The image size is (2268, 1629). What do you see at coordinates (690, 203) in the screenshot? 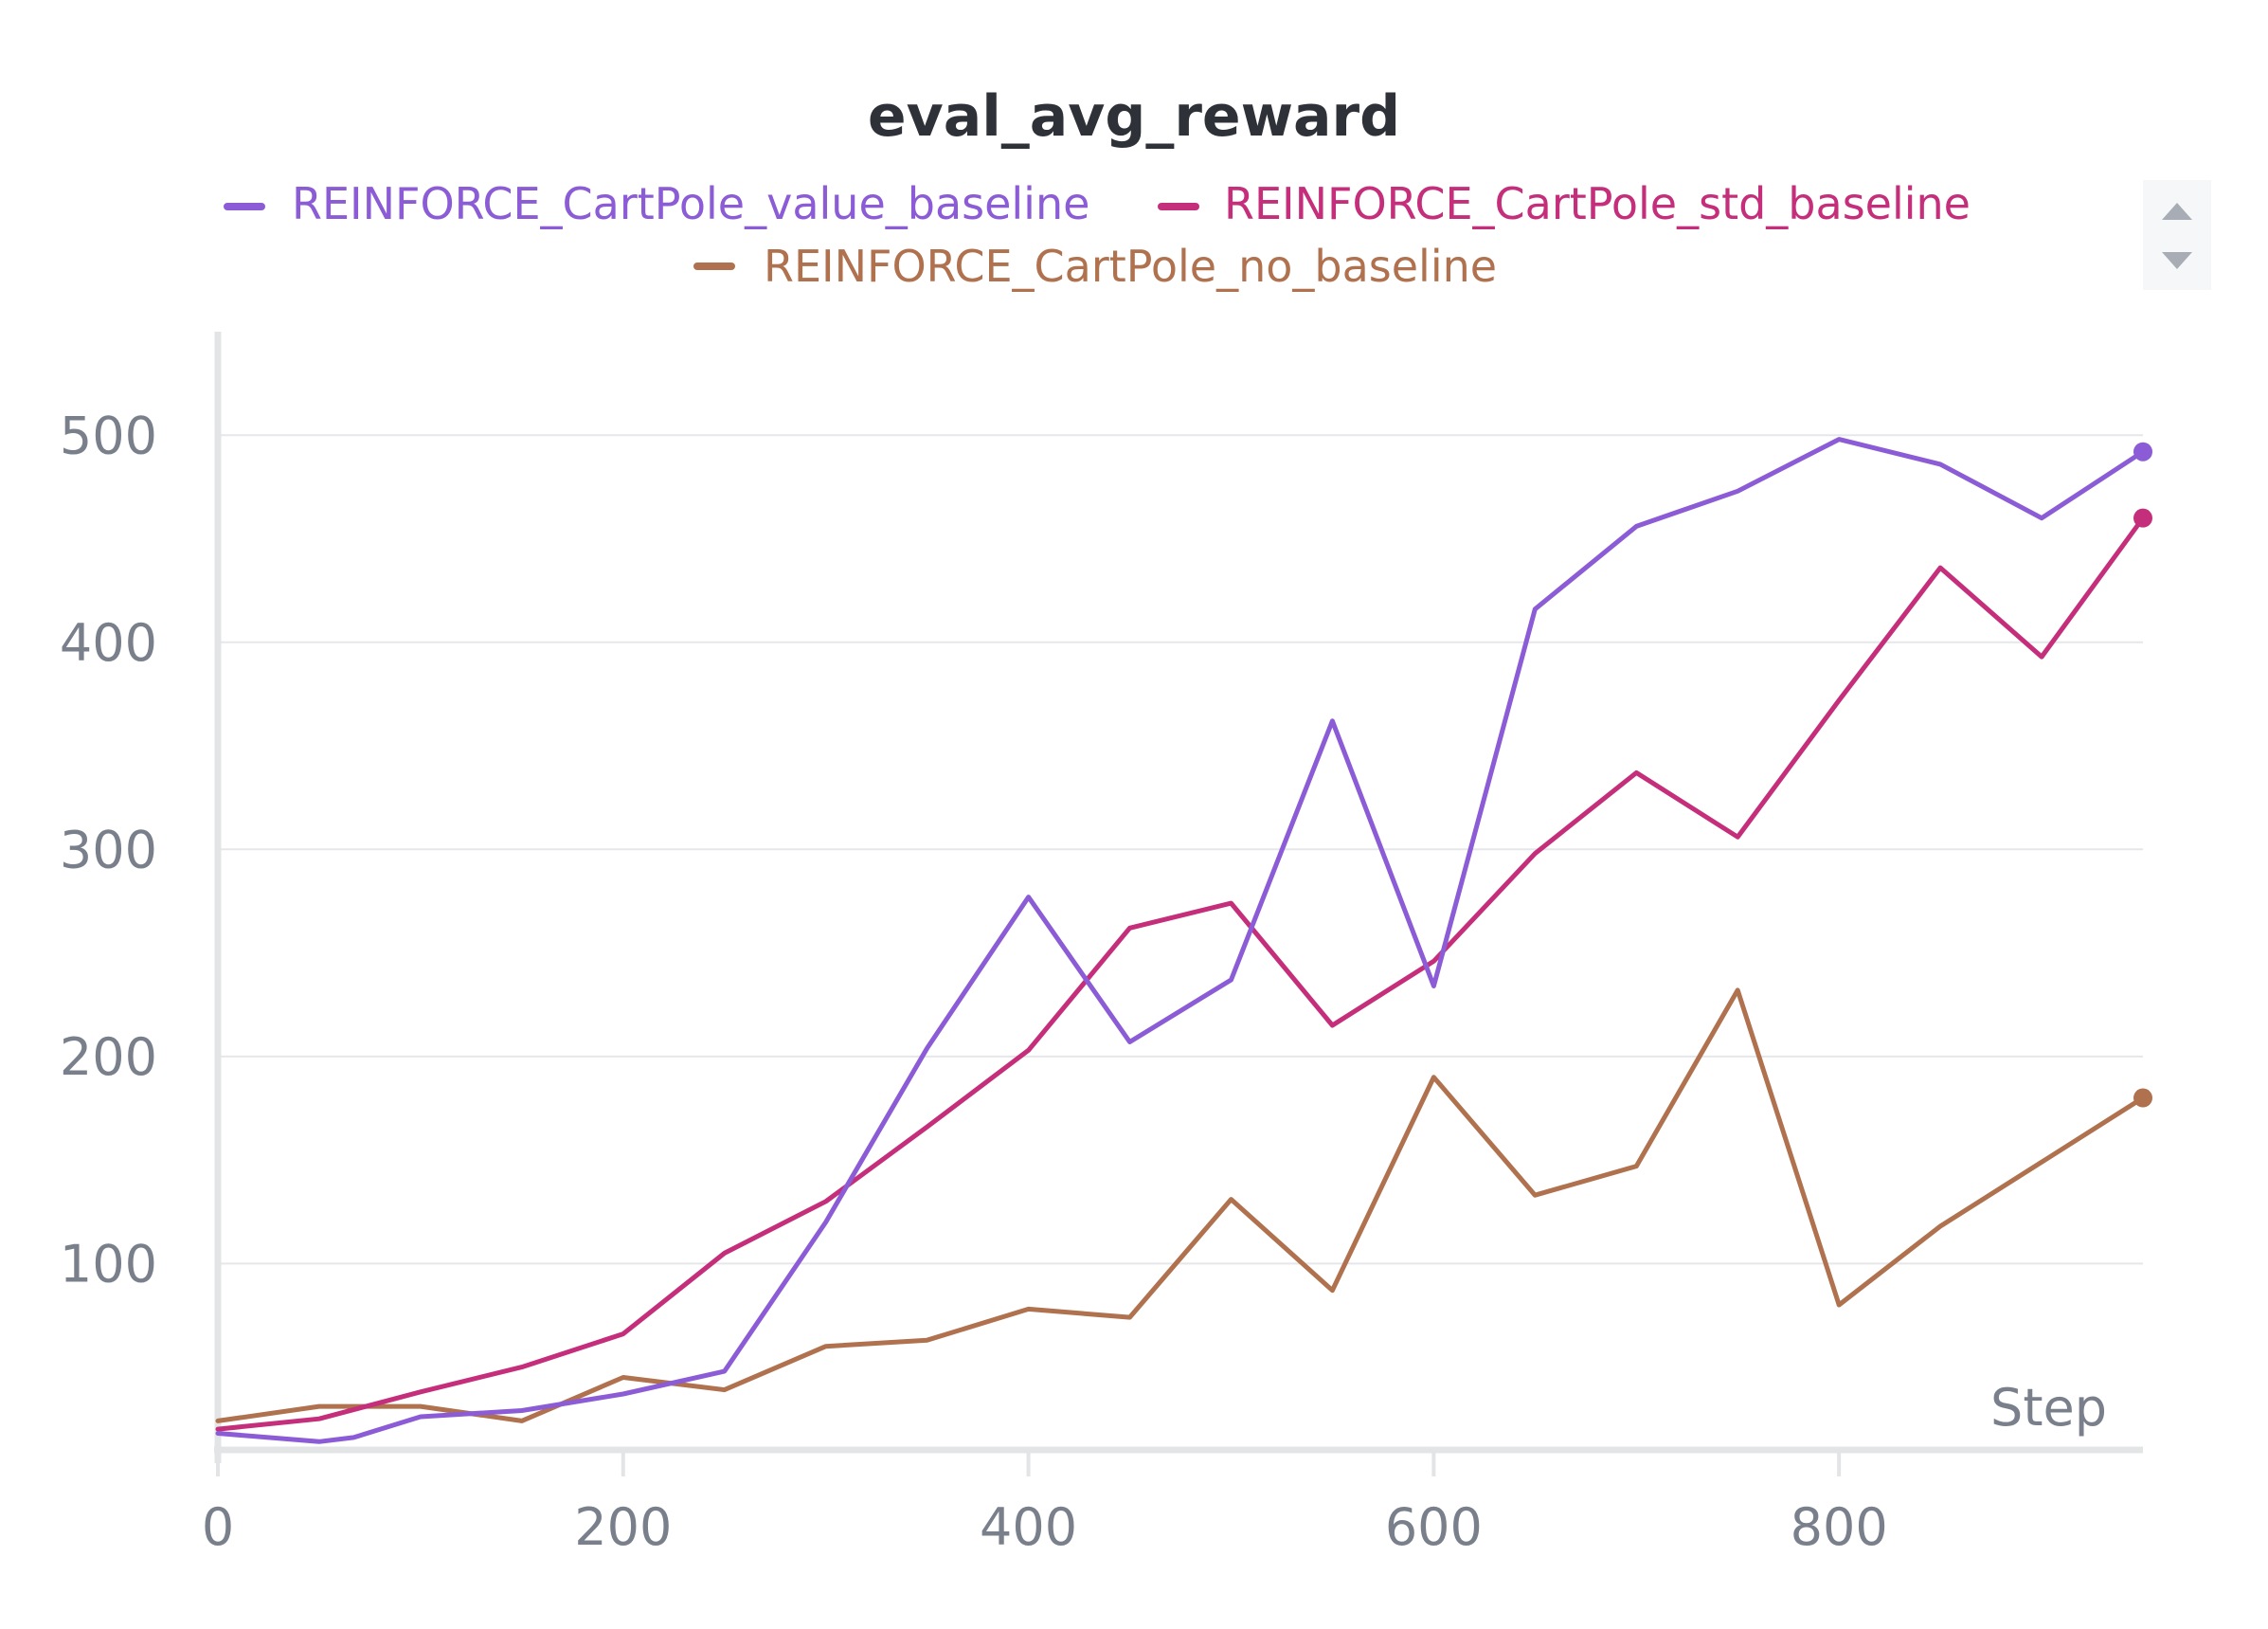
I see `legend-label: REINFORCE_CartPole_value_baseline` at bounding box center [690, 203].